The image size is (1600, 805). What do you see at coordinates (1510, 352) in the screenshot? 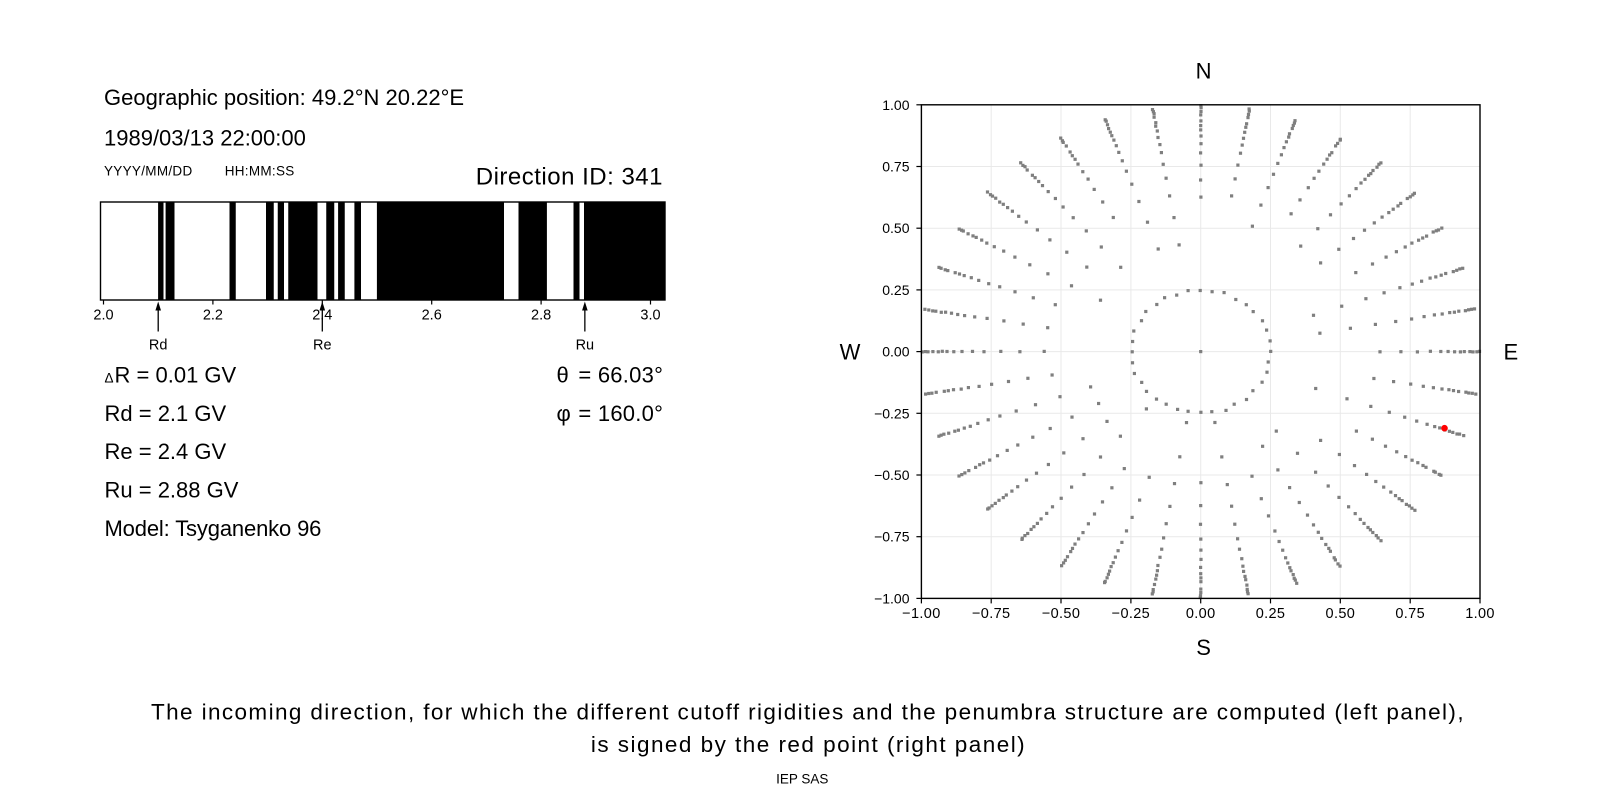
I see `svg-text: E` at bounding box center [1510, 352].